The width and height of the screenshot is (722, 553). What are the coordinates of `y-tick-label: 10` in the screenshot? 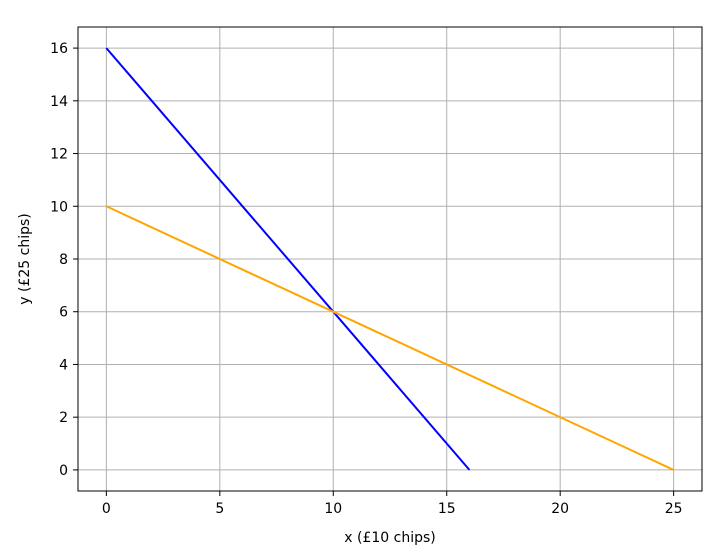 It's located at (59, 207).